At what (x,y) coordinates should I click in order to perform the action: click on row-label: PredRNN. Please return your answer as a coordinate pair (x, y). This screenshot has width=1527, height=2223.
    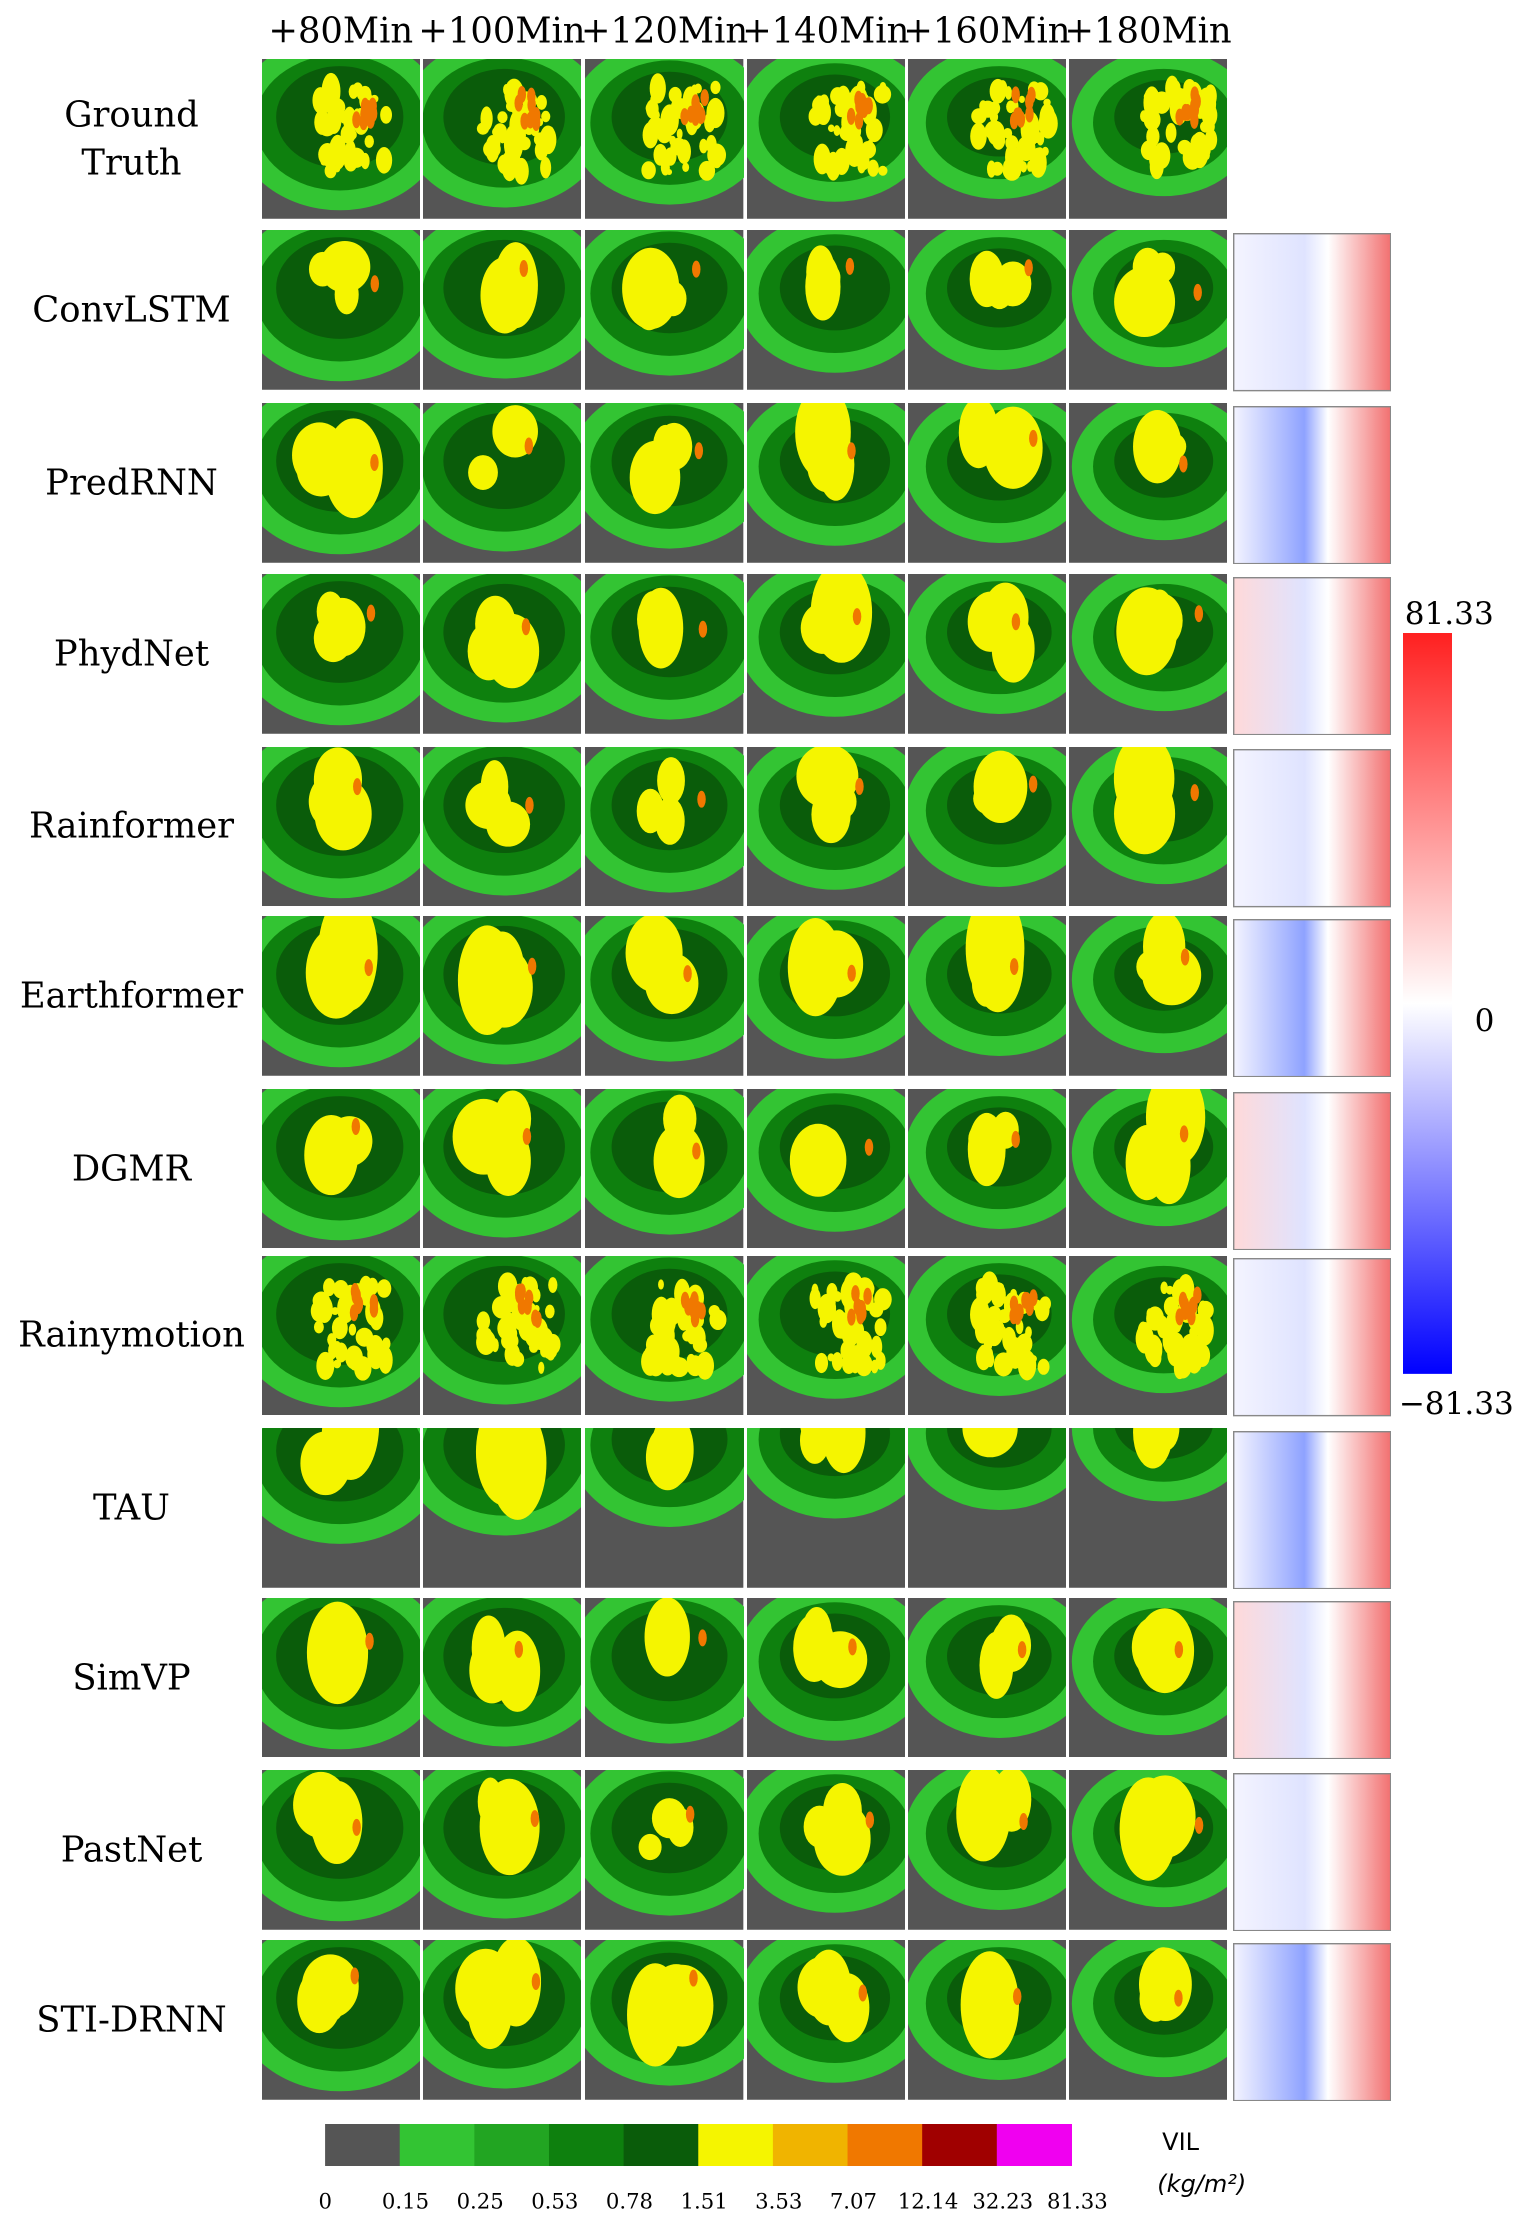
    Looking at the image, I should click on (131, 483).